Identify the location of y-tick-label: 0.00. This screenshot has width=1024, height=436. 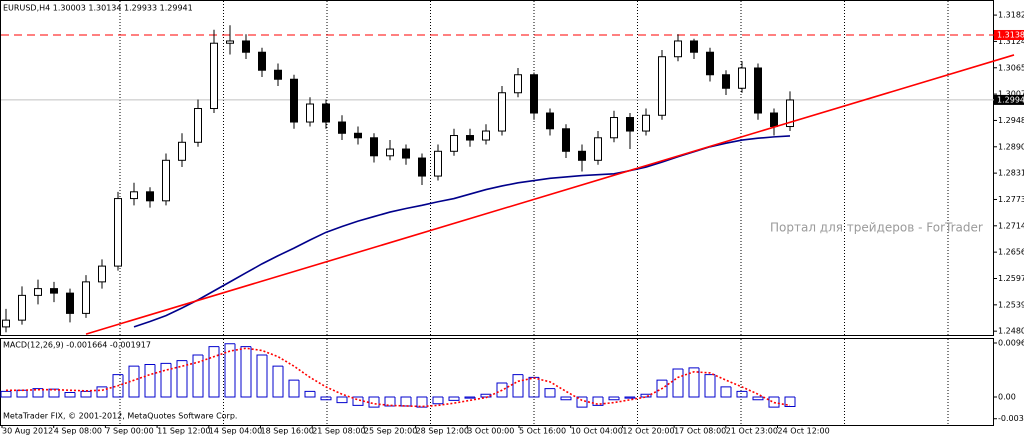
(1007, 396).